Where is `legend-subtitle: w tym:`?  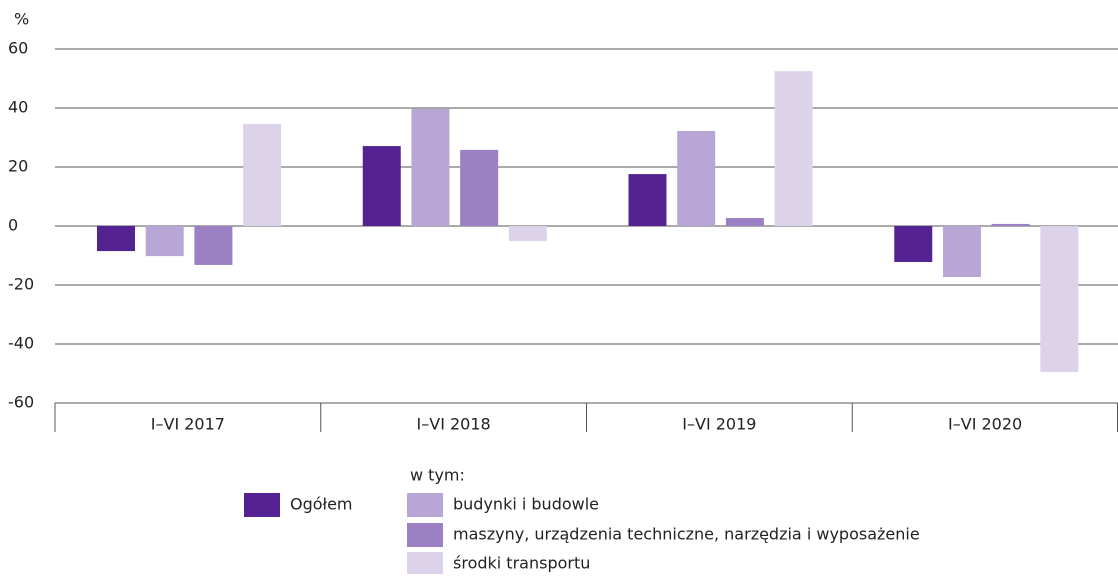 legend-subtitle: w tym: is located at coordinates (437, 475).